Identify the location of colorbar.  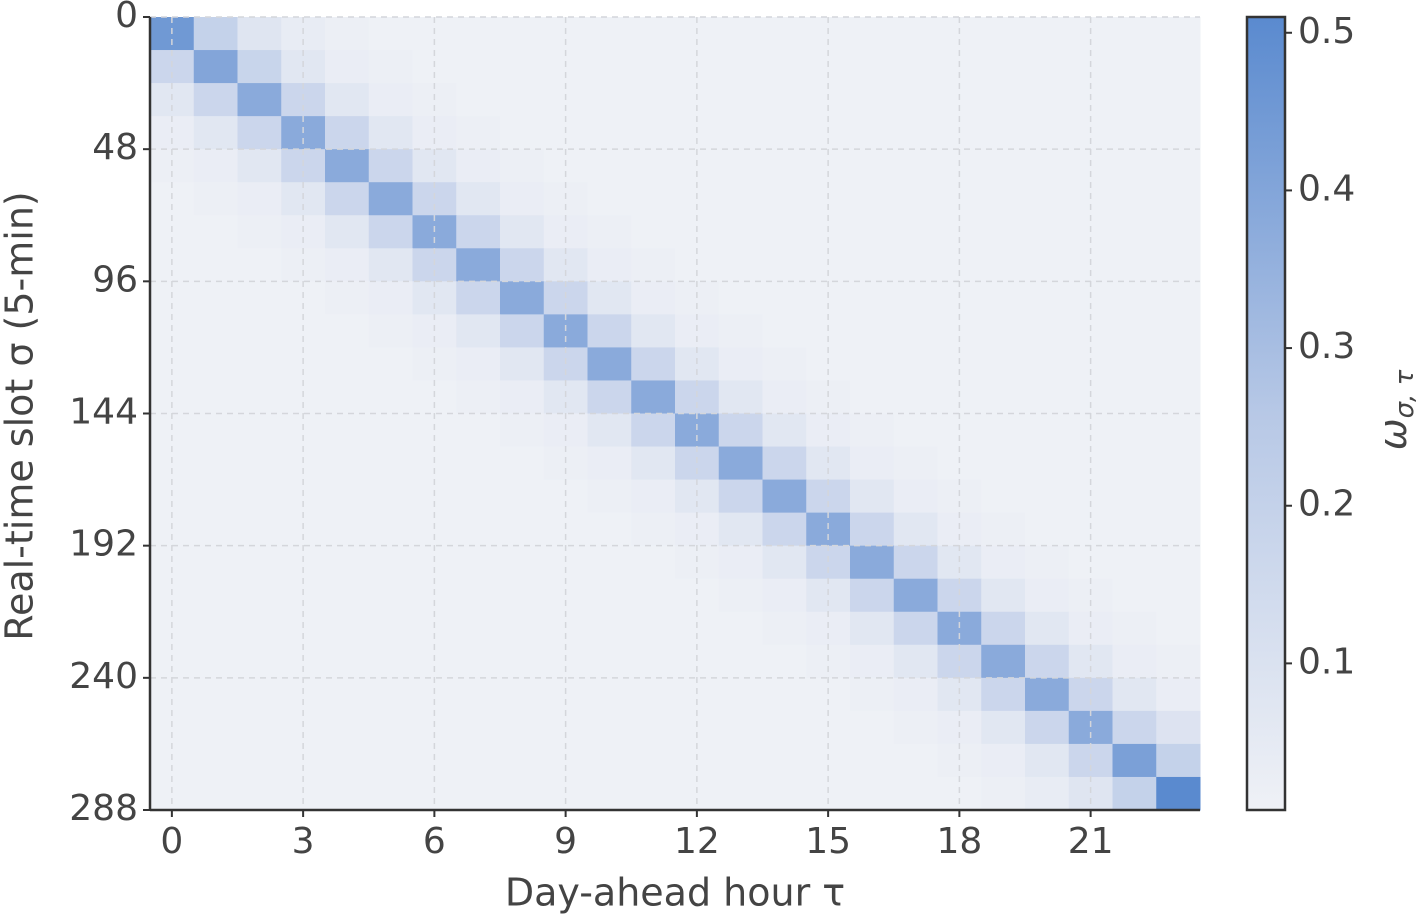
(1266, 413).